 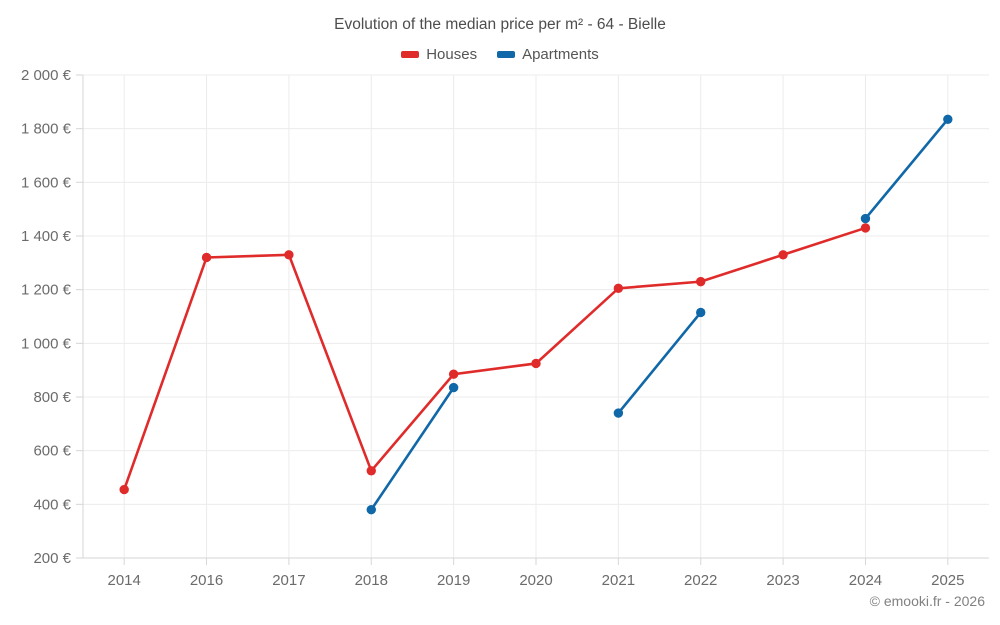 I want to click on y-axis-label: 600 €, so click(x=52, y=451).